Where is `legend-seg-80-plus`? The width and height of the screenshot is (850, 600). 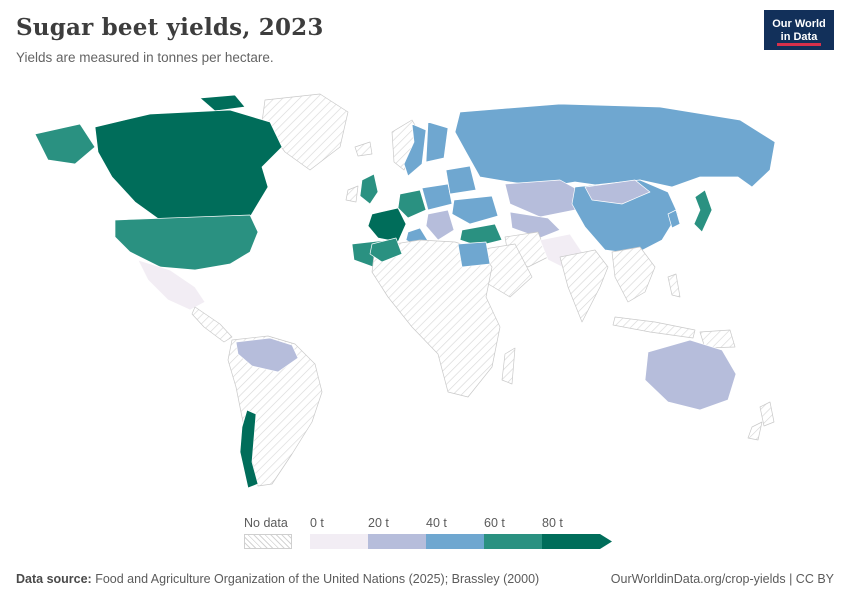 legend-seg-80-plus is located at coordinates (577, 541).